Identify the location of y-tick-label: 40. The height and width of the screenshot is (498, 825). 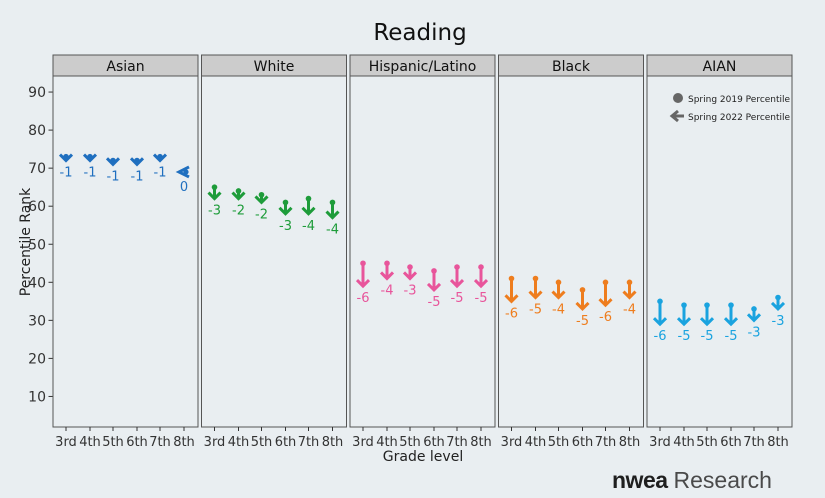
(37, 283).